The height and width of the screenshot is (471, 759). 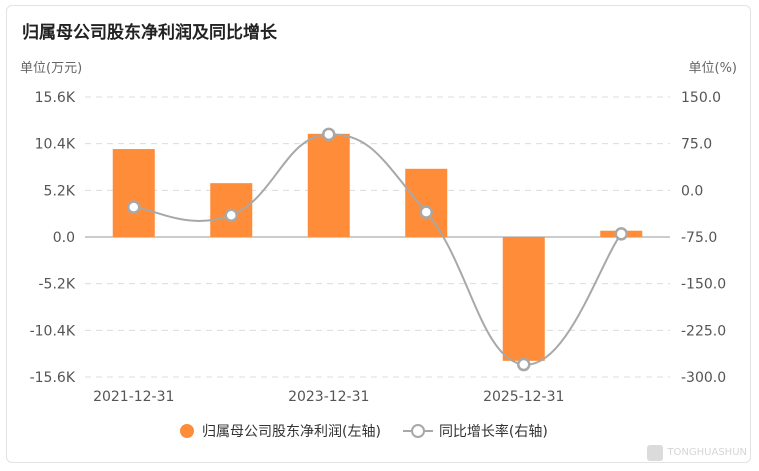 I want to click on left-axis-unit: 单位(万元), so click(x=51, y=68).